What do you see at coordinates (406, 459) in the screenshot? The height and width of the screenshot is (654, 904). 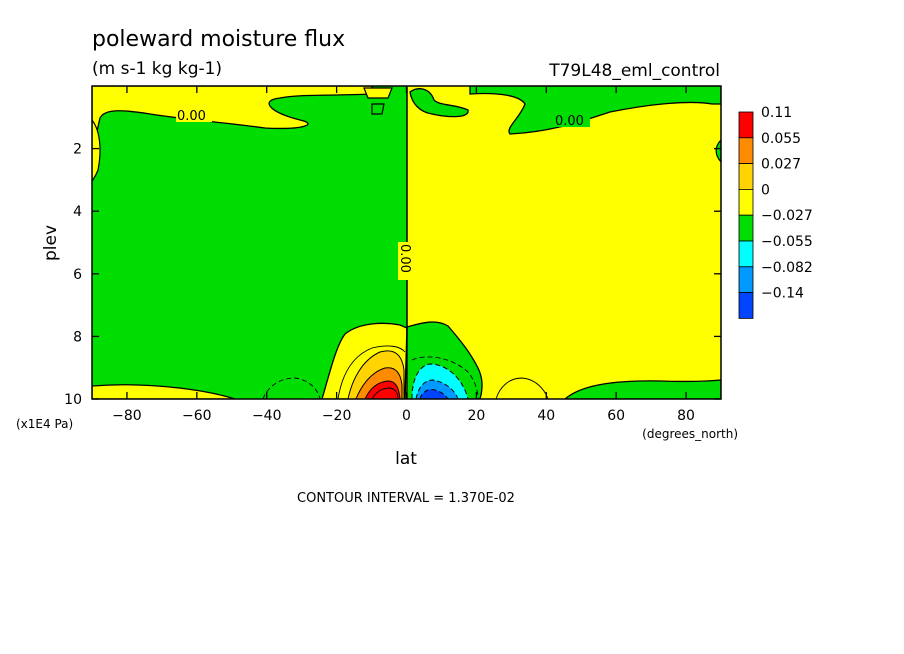 I see `x-axis-label: lat` at bounding box center [406, 459].